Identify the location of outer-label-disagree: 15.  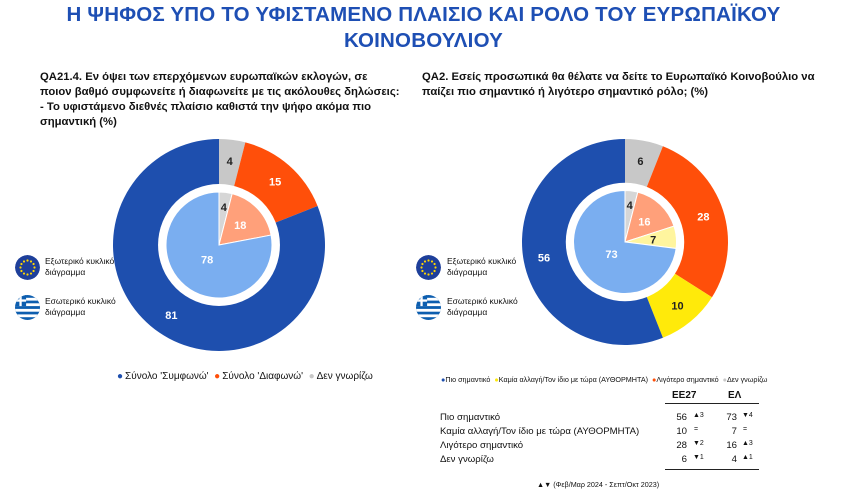
(275, 182).